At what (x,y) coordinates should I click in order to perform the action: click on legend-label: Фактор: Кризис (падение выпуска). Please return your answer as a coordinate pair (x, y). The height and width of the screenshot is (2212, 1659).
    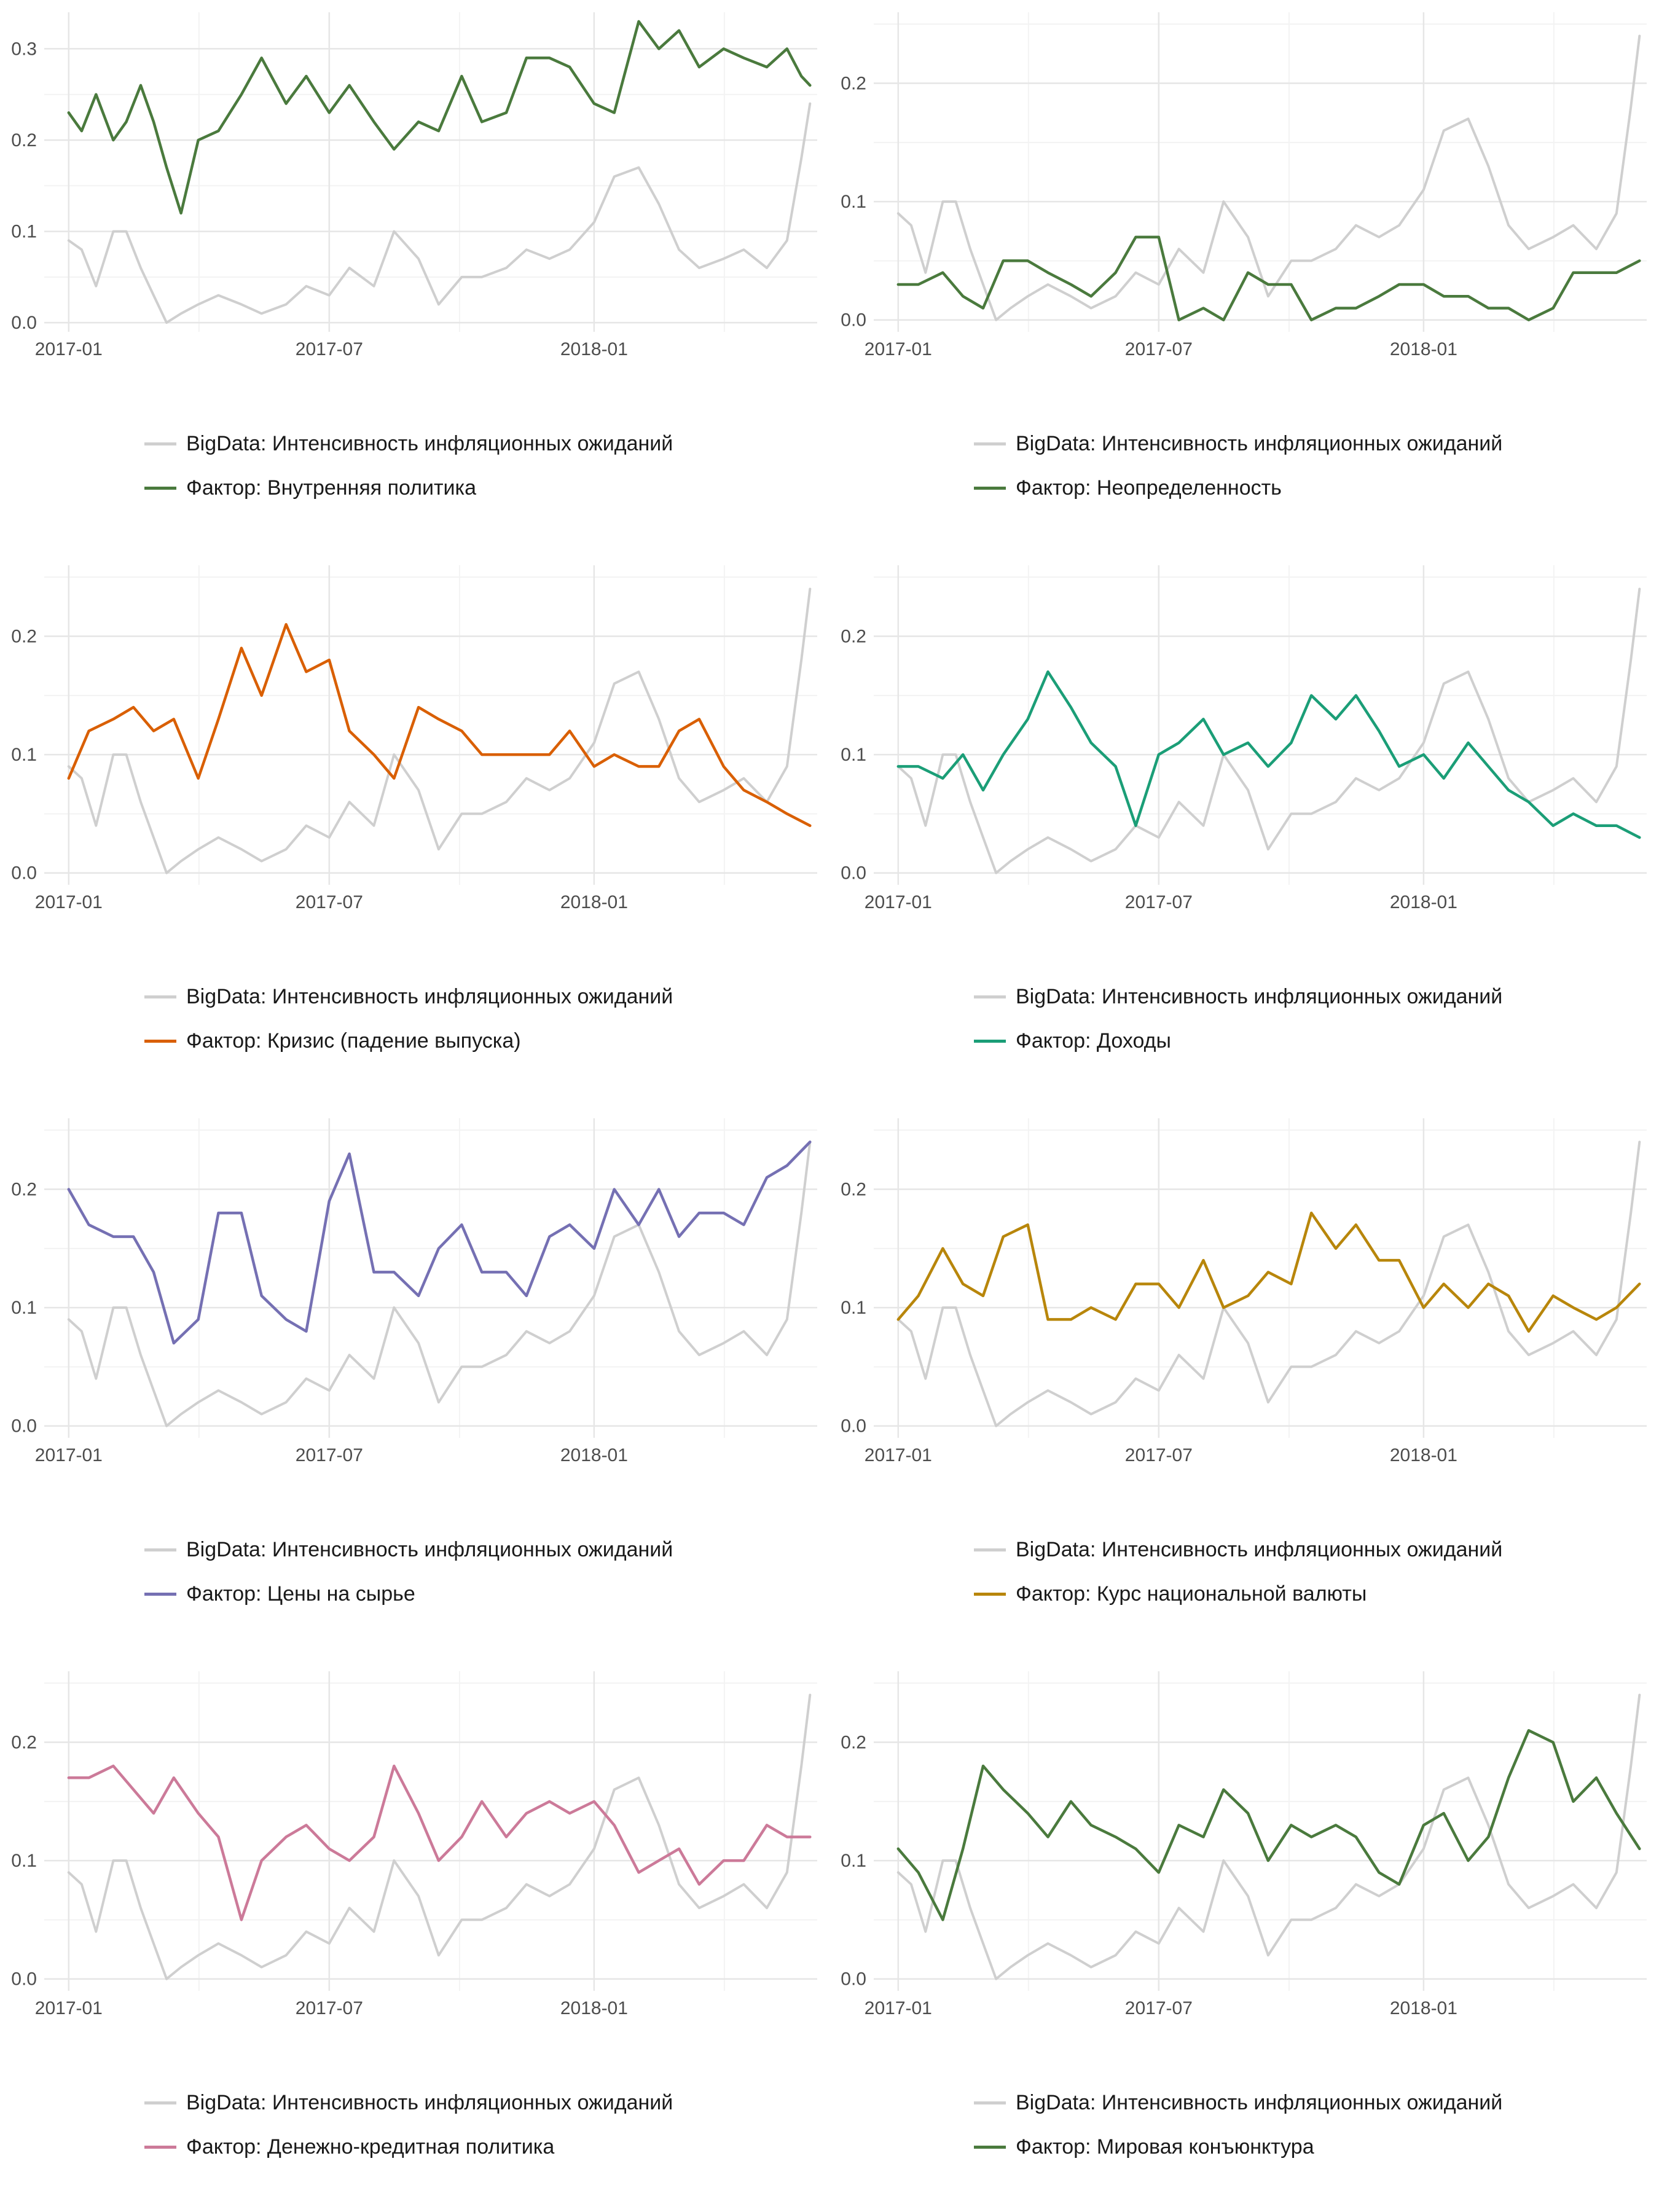
    Looking at the image, I should click on (353, 1041).